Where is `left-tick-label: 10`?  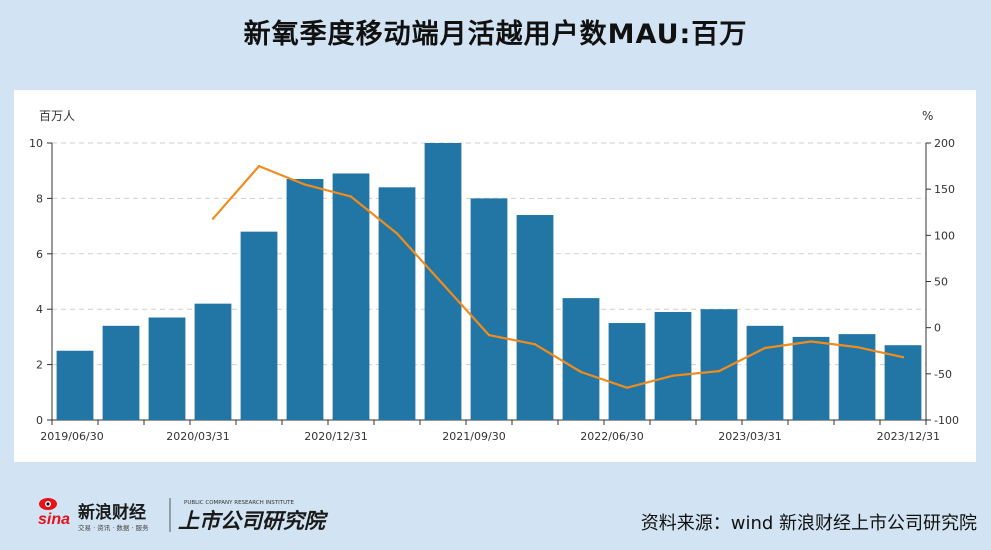 left-tick-label: 10 is located at coordinates (36, 143).